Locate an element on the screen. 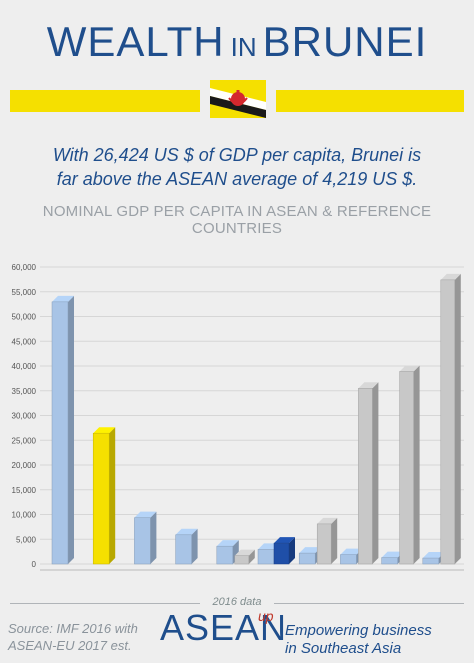 This screenshot has width=474, height=663. bar-top-malaysia is located at coordinates (145, 514).